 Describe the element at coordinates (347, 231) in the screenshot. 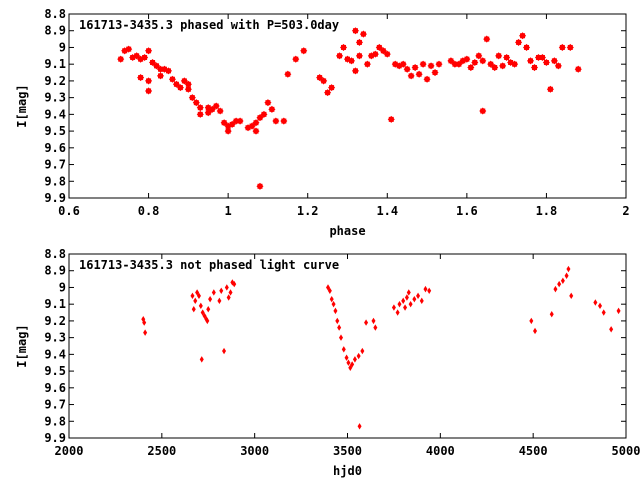

I see `x-axis-label: phase` at that location.